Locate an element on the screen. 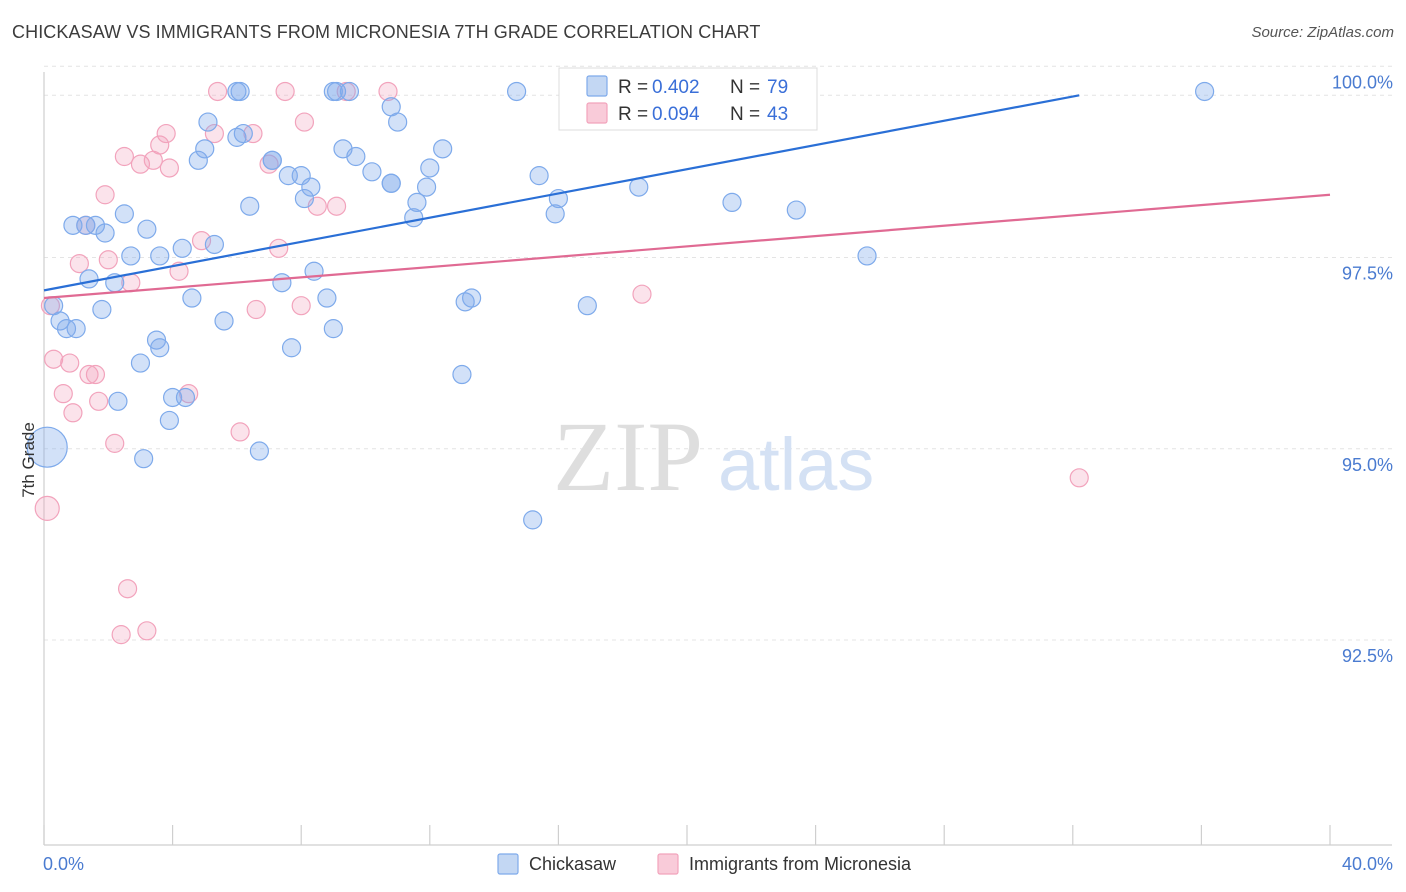  y-tick-labels: 92.5% 95.0% 97.5% 100.0% is located at coordinates (1362, 369).